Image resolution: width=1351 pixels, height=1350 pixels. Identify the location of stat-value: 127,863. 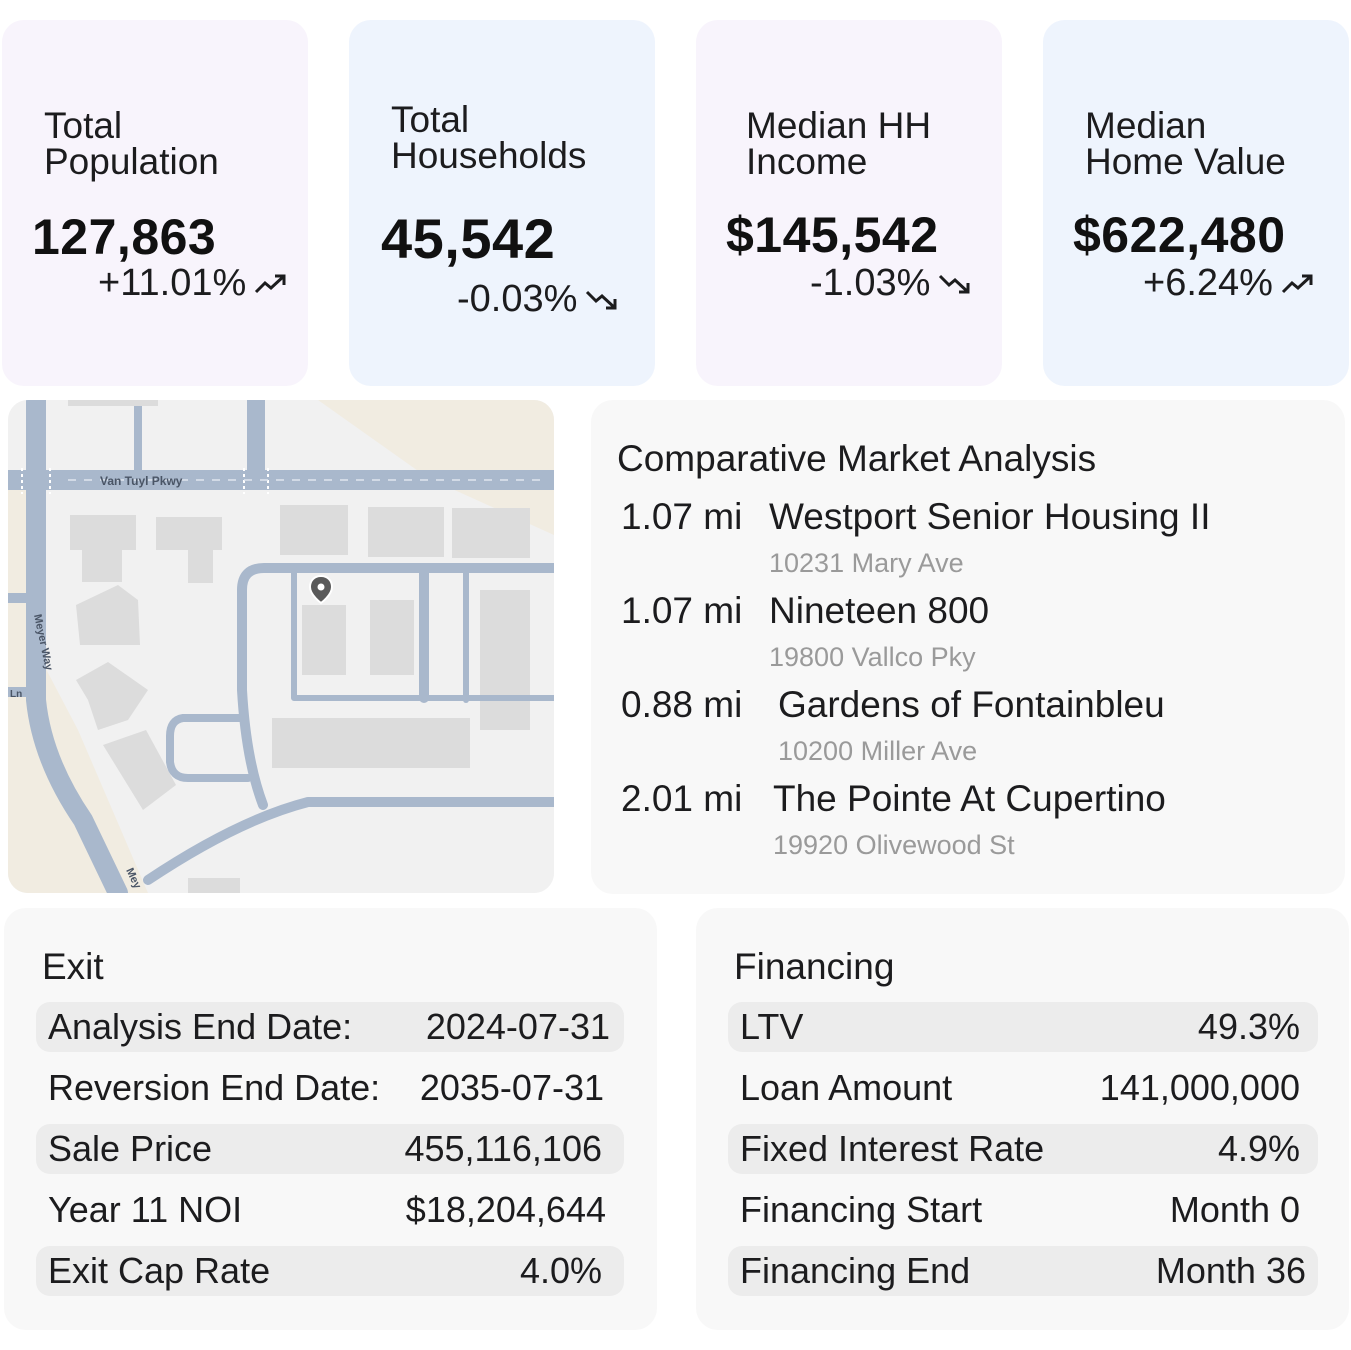
(124, 237).